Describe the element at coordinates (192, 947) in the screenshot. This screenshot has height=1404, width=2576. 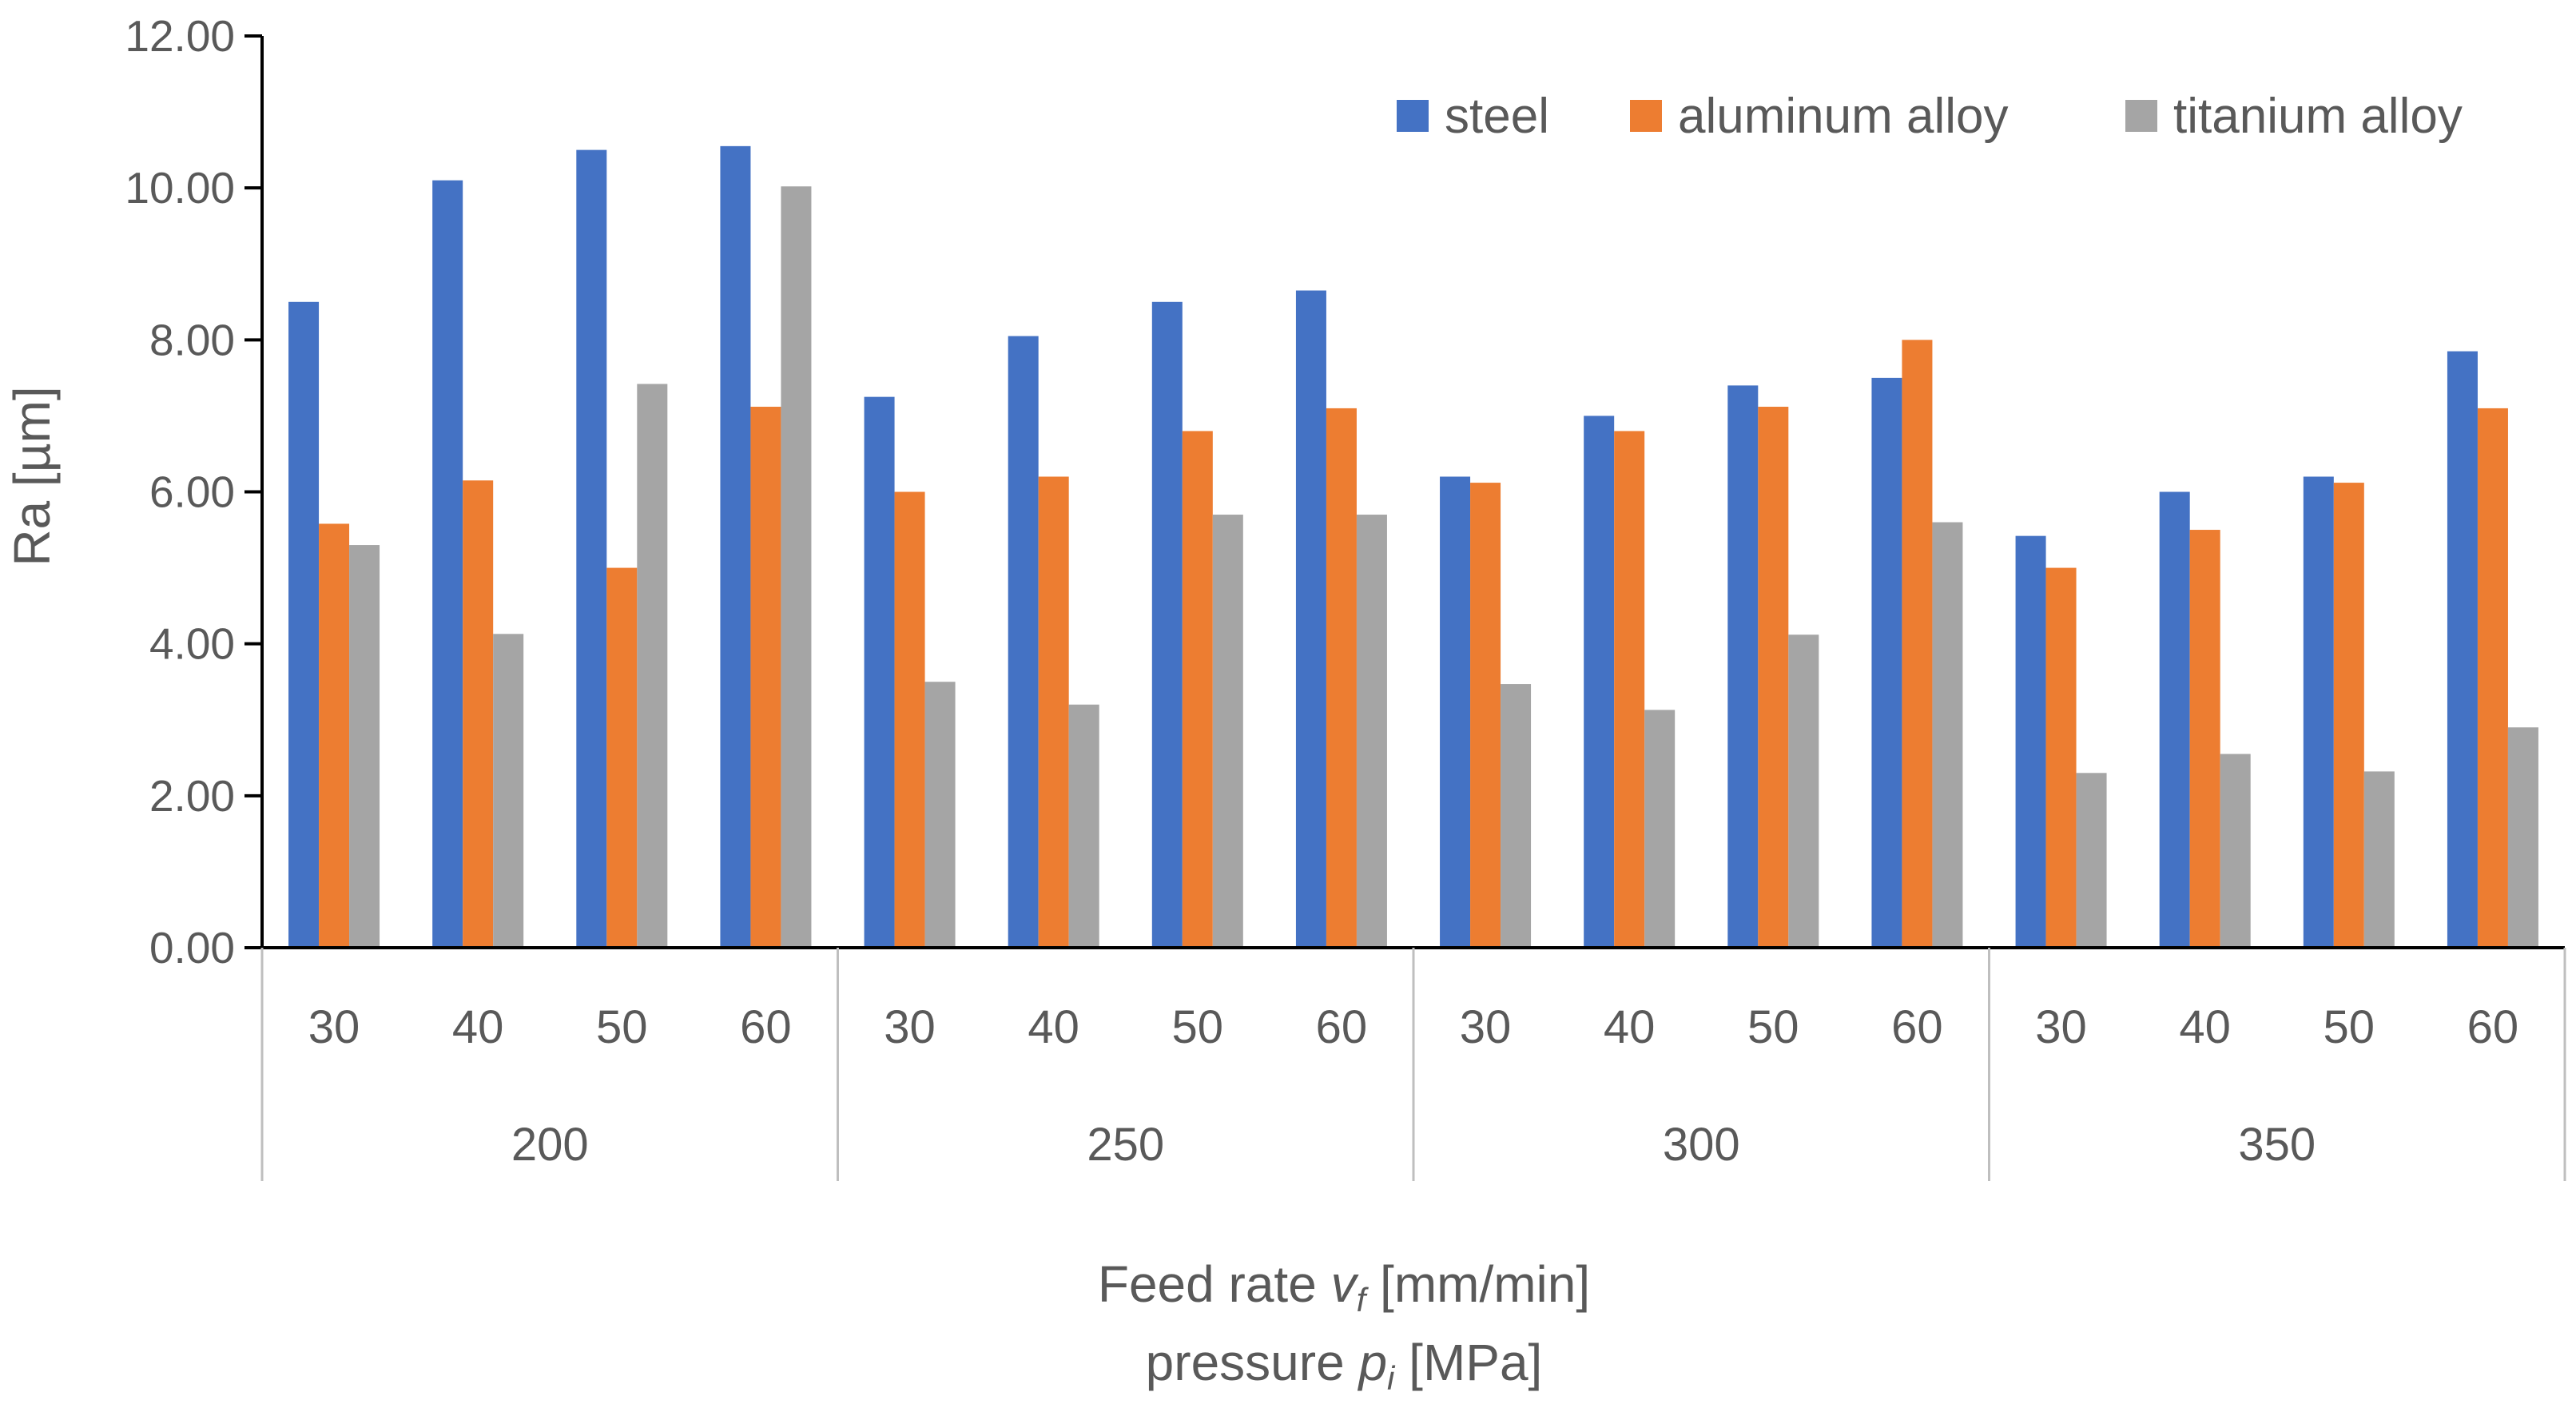
I see `y-tick-label: 0.00` at that location.